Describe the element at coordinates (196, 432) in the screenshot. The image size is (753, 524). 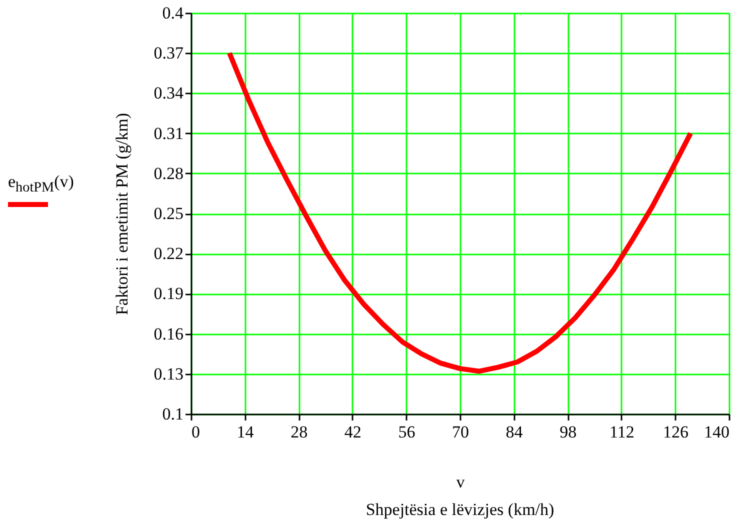
I see `x-tick-label: 0` at that location.